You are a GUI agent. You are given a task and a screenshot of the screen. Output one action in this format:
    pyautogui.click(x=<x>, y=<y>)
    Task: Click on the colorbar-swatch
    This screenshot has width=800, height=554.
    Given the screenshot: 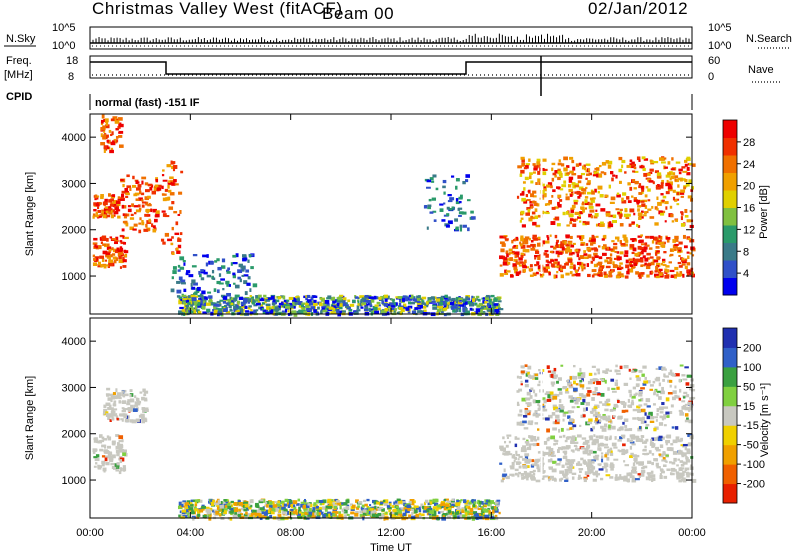 What is the action you would take?
    pyautogui.click(x=730, y=454)
    